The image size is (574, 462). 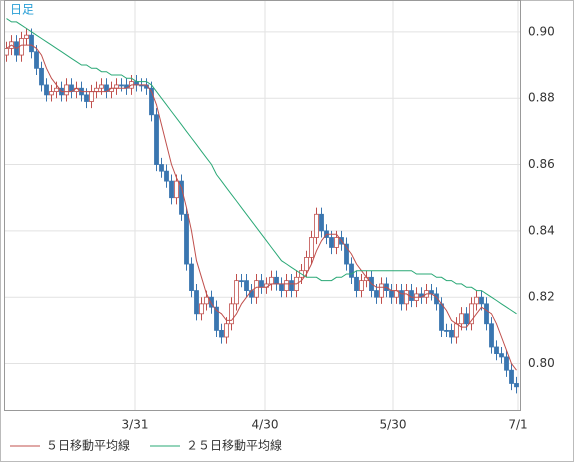 What do you see at coordinates (22, 10) in the screenshot?
I see `chart-label: 日足` at bounding box center [22, 10].